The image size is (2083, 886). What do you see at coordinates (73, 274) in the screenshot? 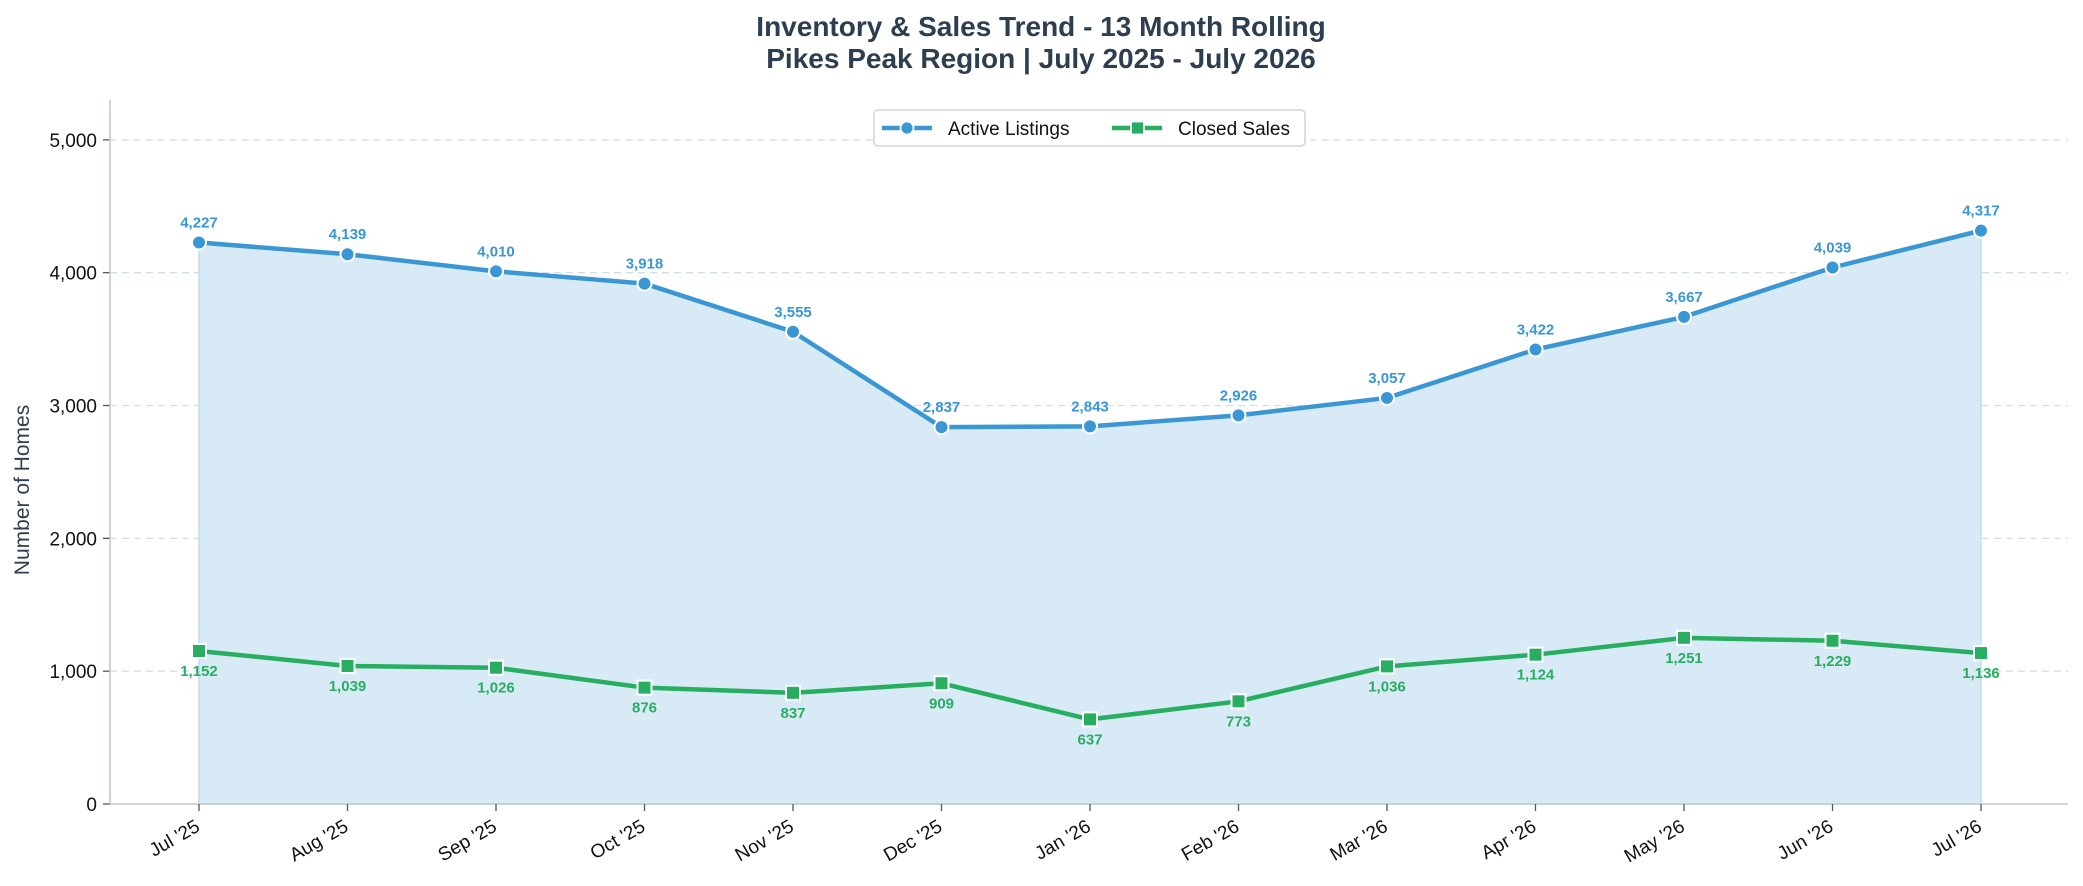
I see `y-tick-label: 4,000` at bounding box center [73, 274].